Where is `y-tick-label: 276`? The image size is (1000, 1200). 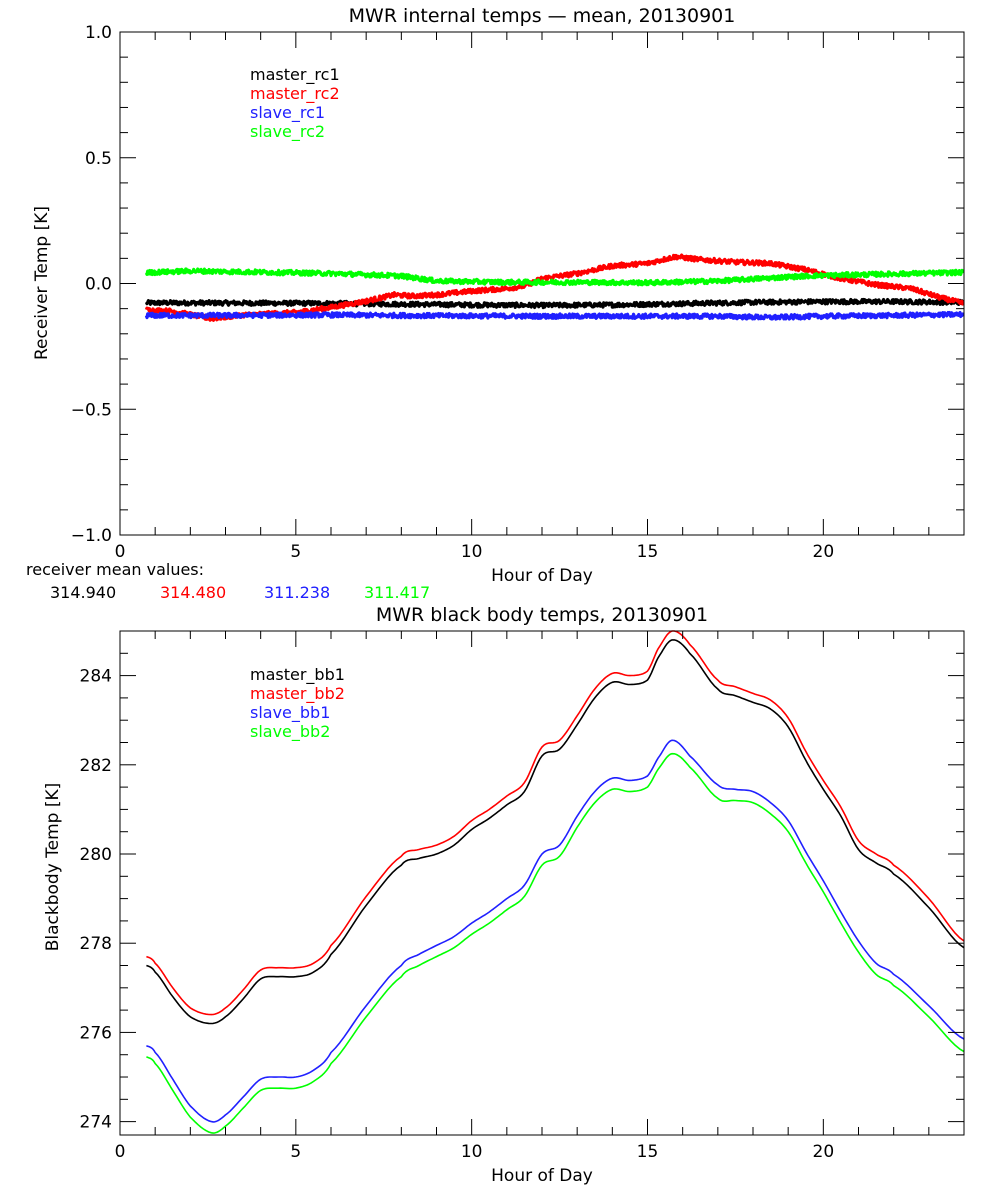
y-tick-label: 276 is located at coordinates (96, 1033).